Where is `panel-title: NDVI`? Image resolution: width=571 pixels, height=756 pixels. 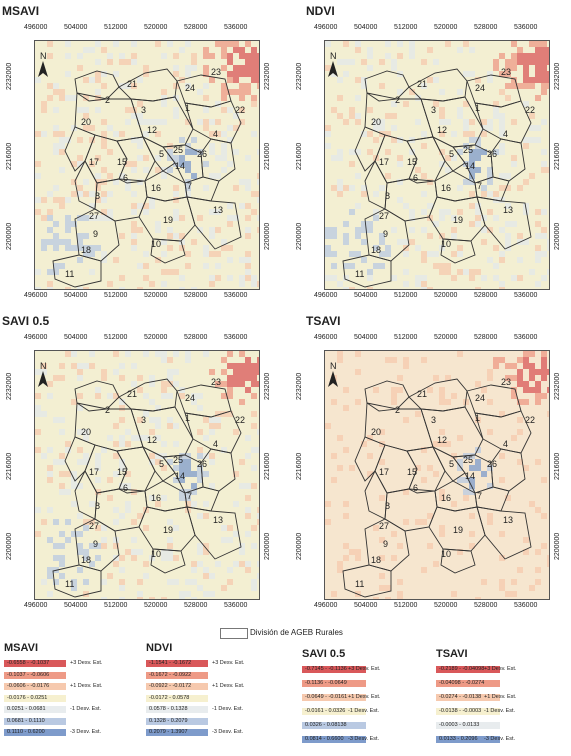 panel-title: NDVI is located at coordinates (320, 11).